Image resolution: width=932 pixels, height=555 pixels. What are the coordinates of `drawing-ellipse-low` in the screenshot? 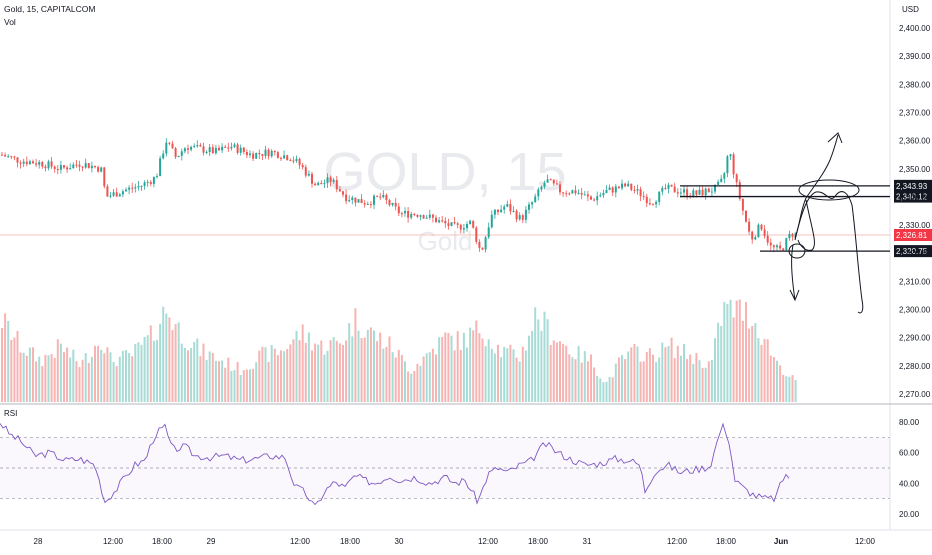 It's located at (797, 251).